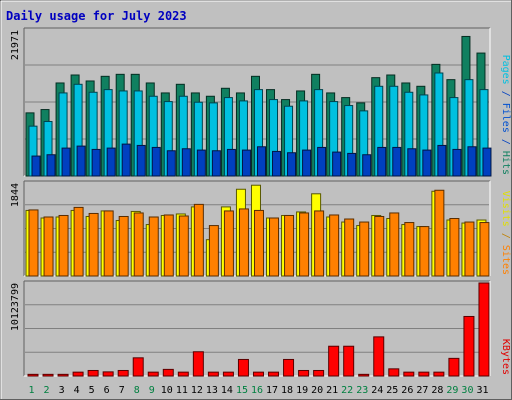 This screenshot has height=400, width=512. Describe the element at coordinates (287, 390) in the screenshot. I see `x-tick-label-day-18: 18` at that location.